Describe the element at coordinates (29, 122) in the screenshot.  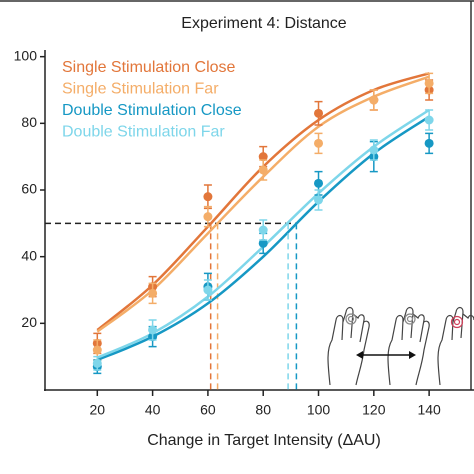
I see `y-tick-label: 80` at that location.